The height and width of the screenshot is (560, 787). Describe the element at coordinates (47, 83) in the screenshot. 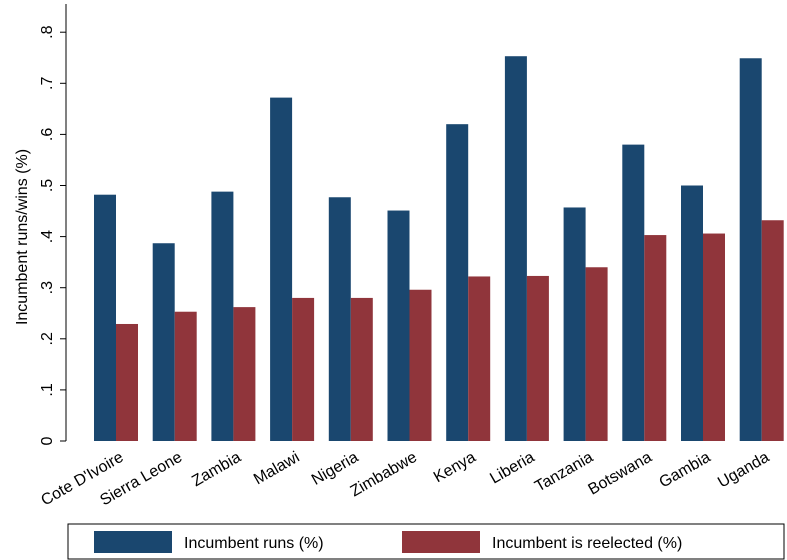

I see `y-tick-label: .7` at that location.